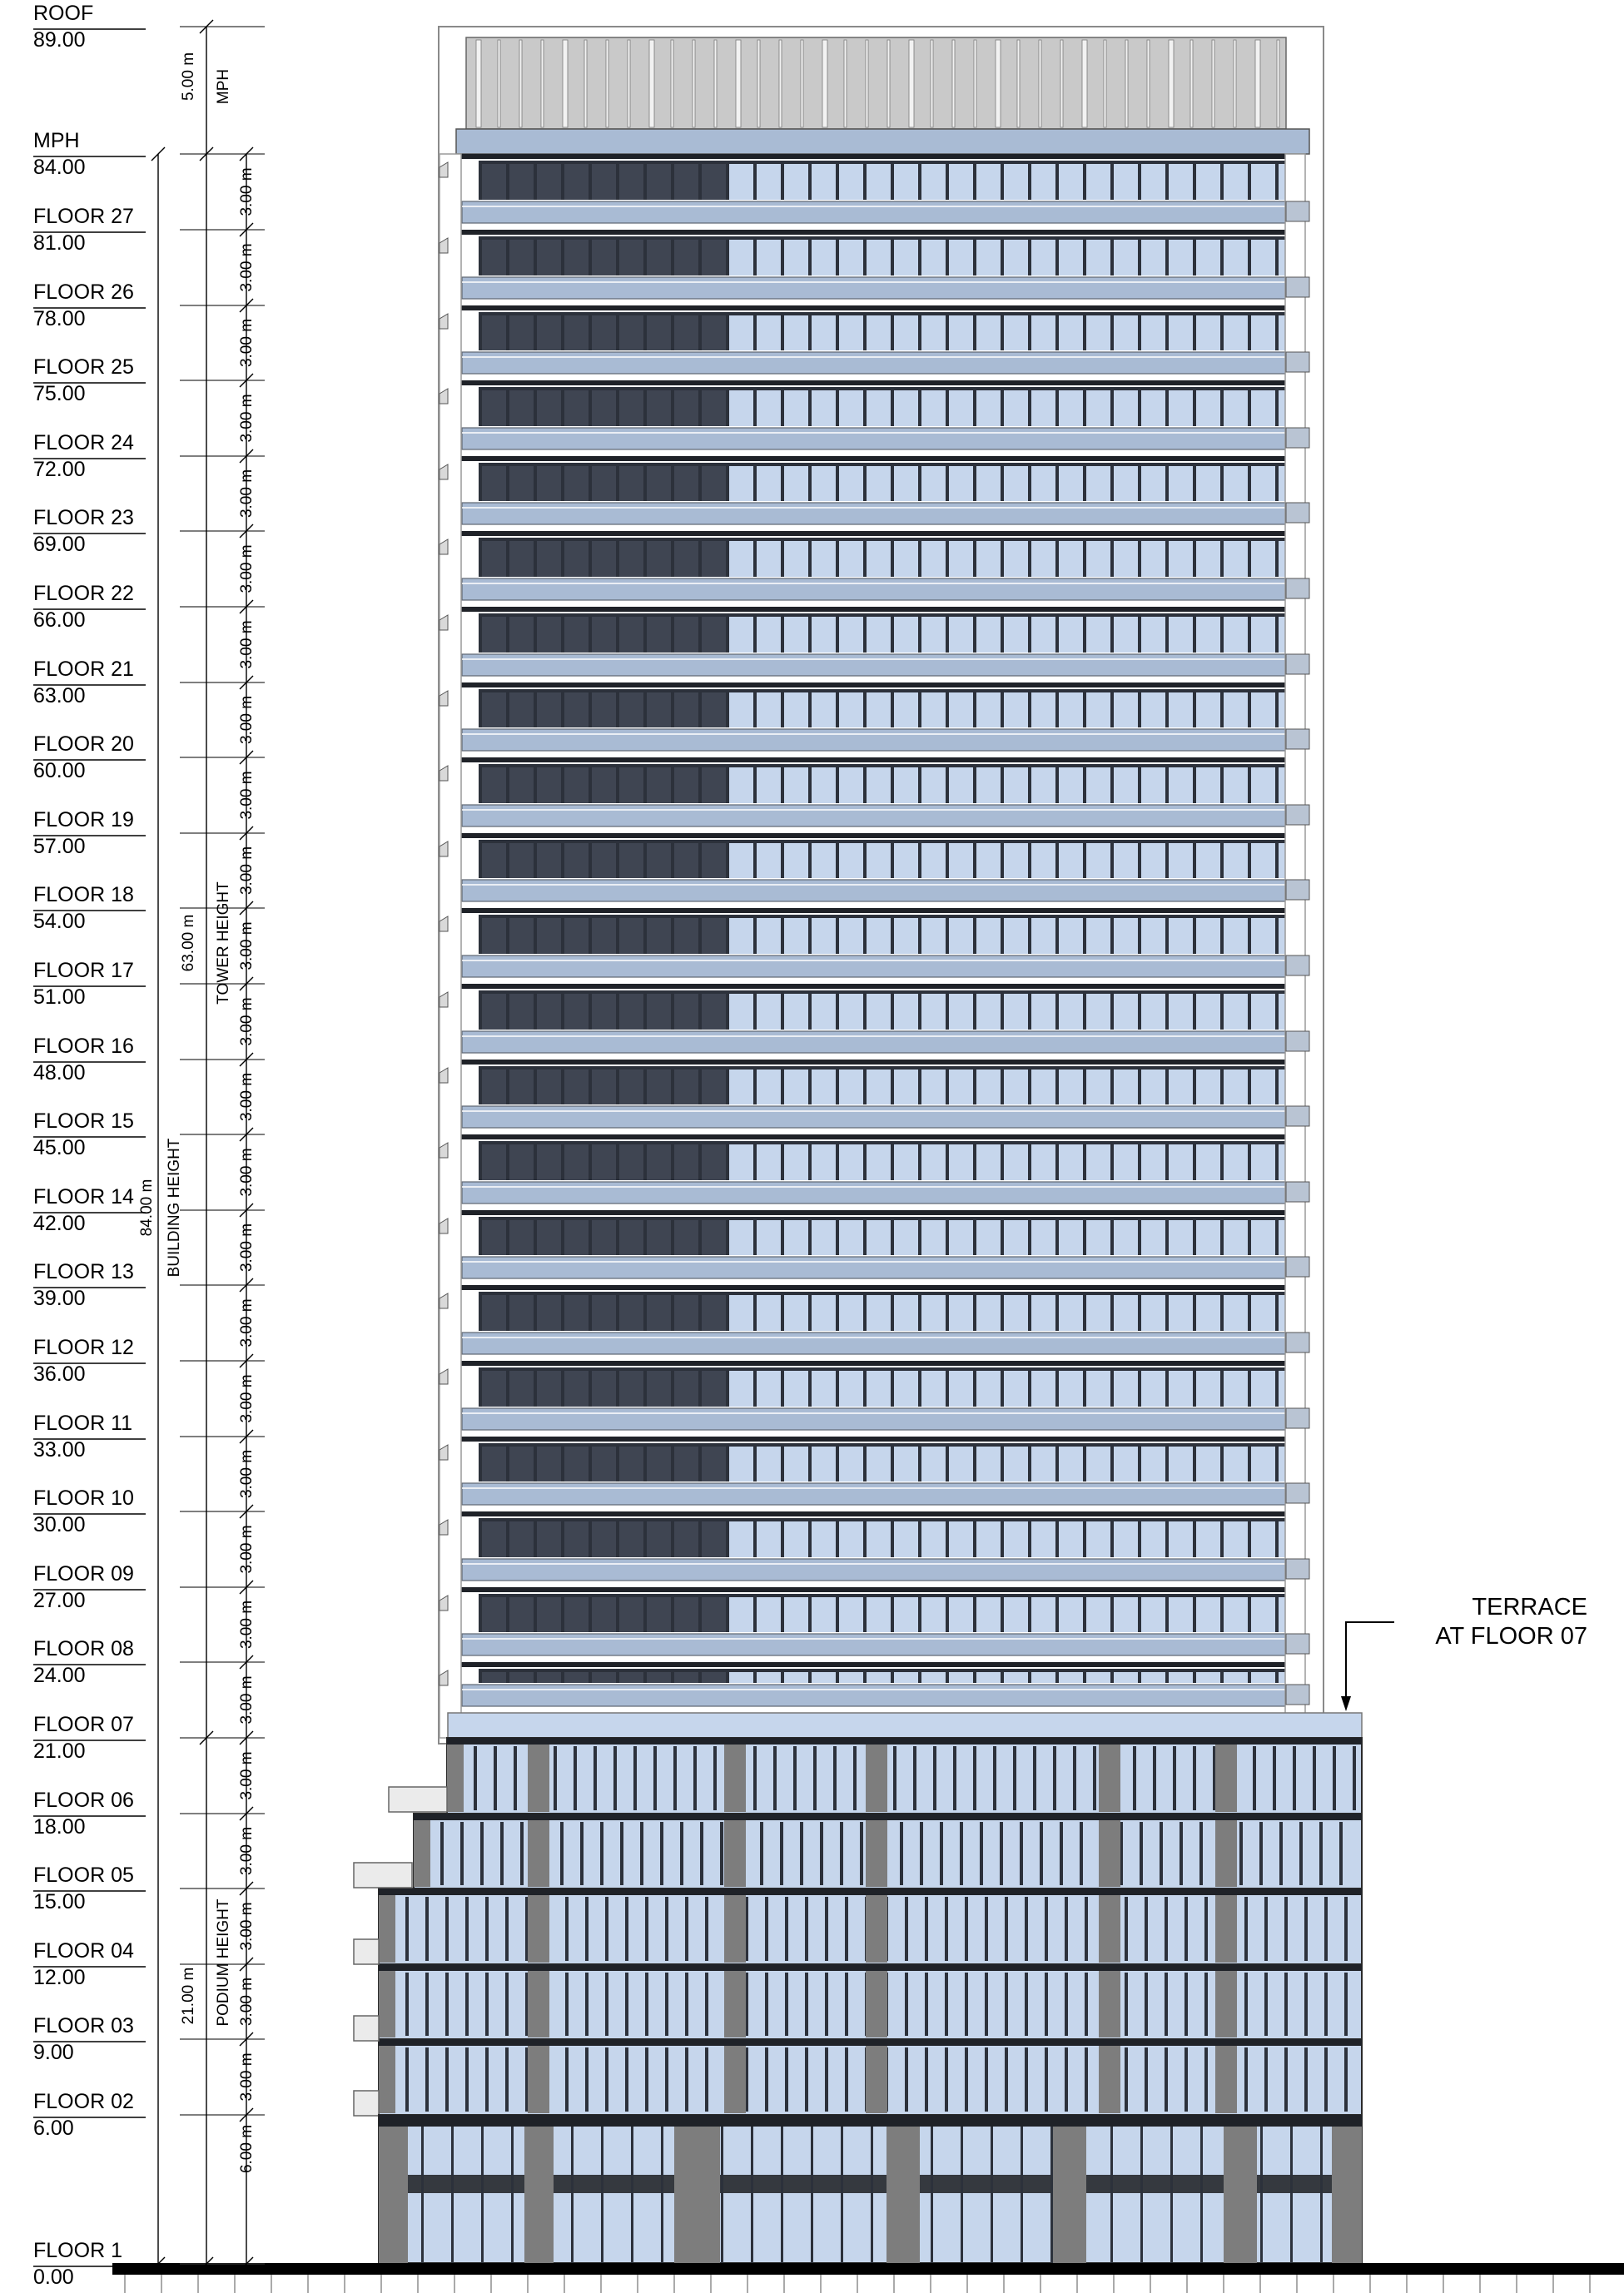 The height and width of the screenshot is (2293, 1624). What do you see at coordinates (84, 1197) in the screenshot?
I see `level-name: FLOOR 14` at bounding box center [84, 1197].